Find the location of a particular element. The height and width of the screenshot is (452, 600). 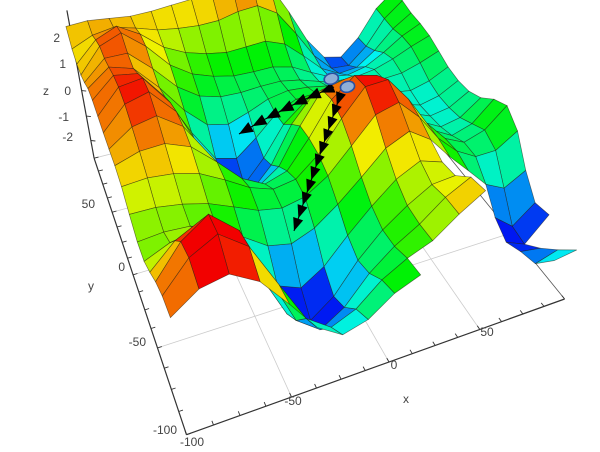

svg-text: 1 is located at coordinates (62, 64).